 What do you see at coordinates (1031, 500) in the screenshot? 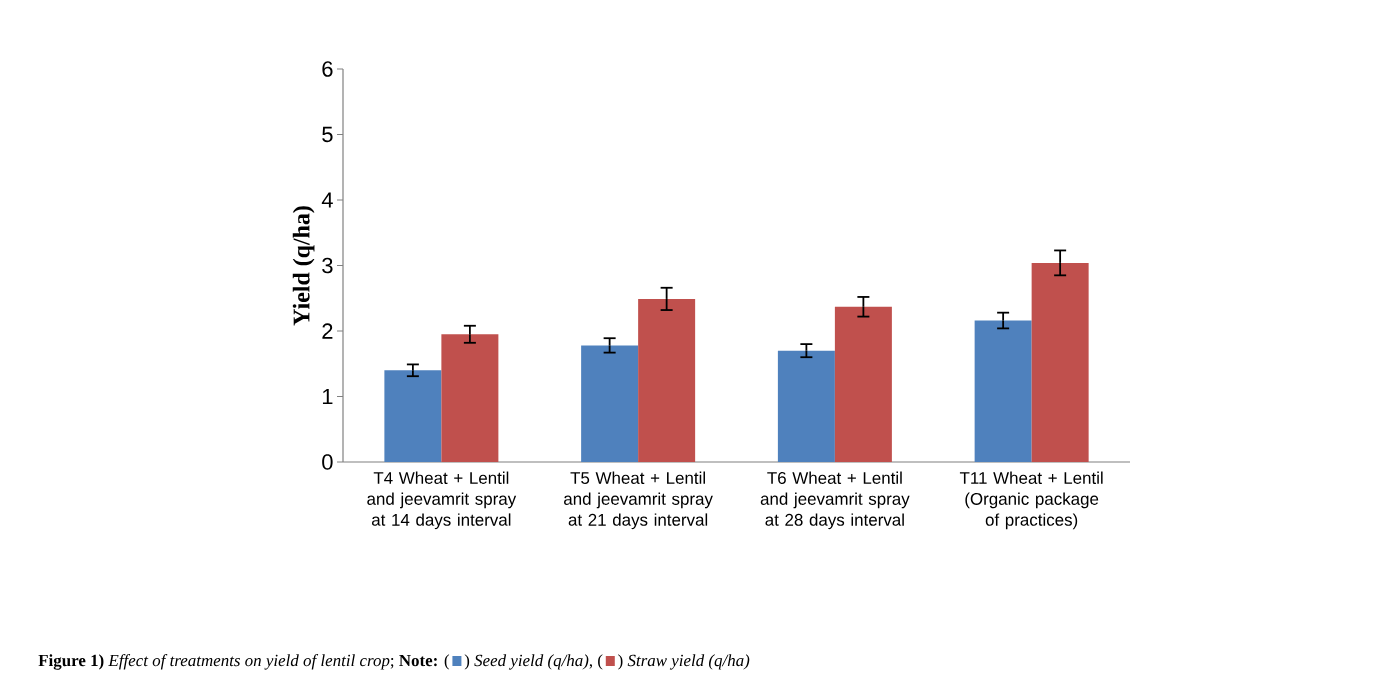
I see `x-tick-label: T11 Wheat + Lentil (Organic package of practices)` at bounding box center [1031, 500].